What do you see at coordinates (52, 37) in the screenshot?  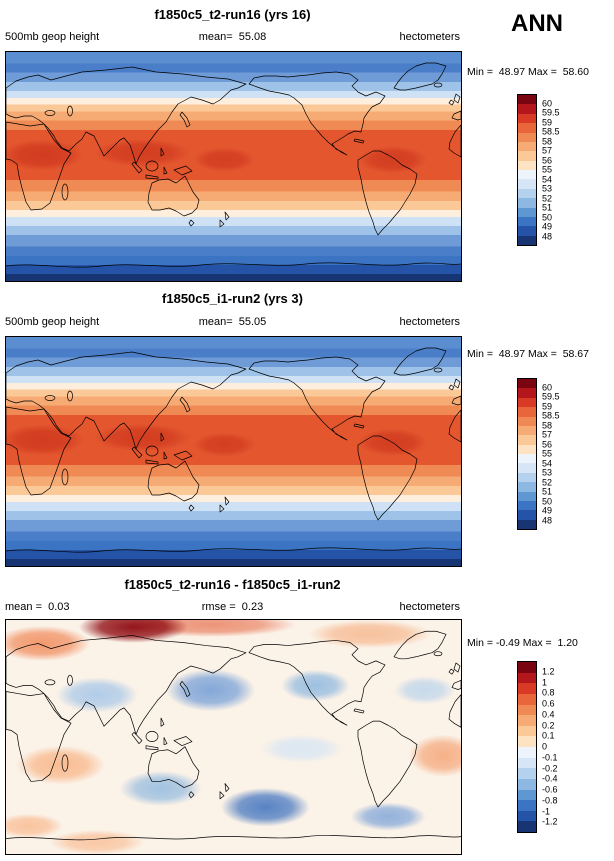 I see `variable-label: 500mb geop height` at bounding box center [52, 37].